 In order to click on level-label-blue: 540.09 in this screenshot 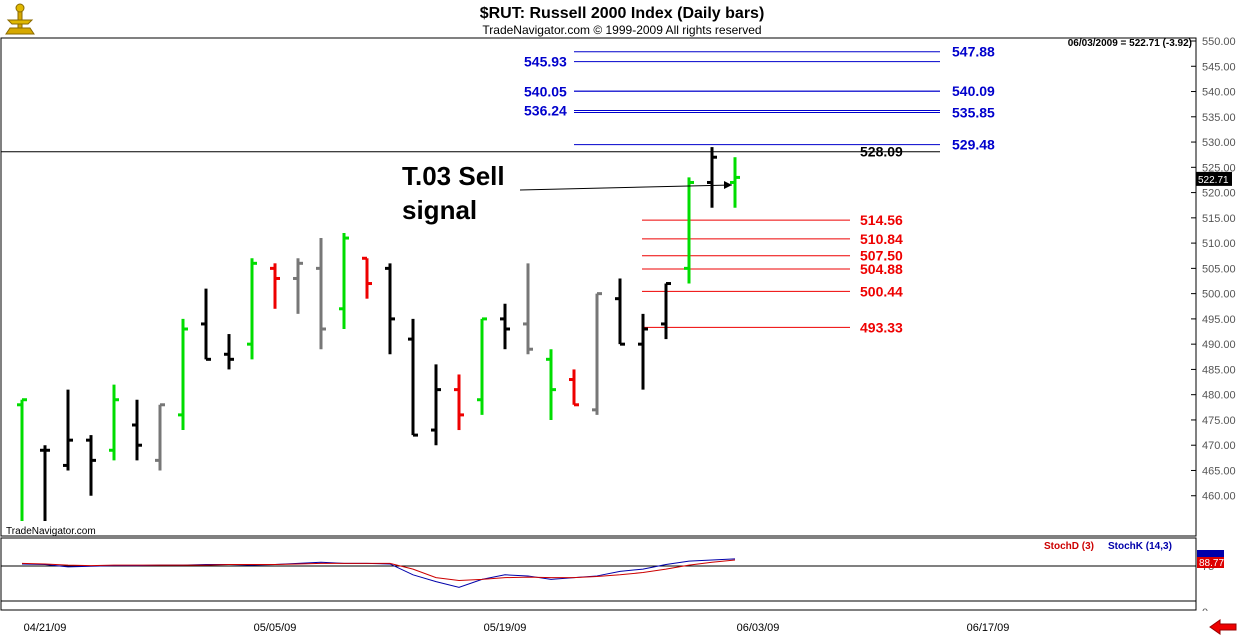, I will do `click(973, 91)`.